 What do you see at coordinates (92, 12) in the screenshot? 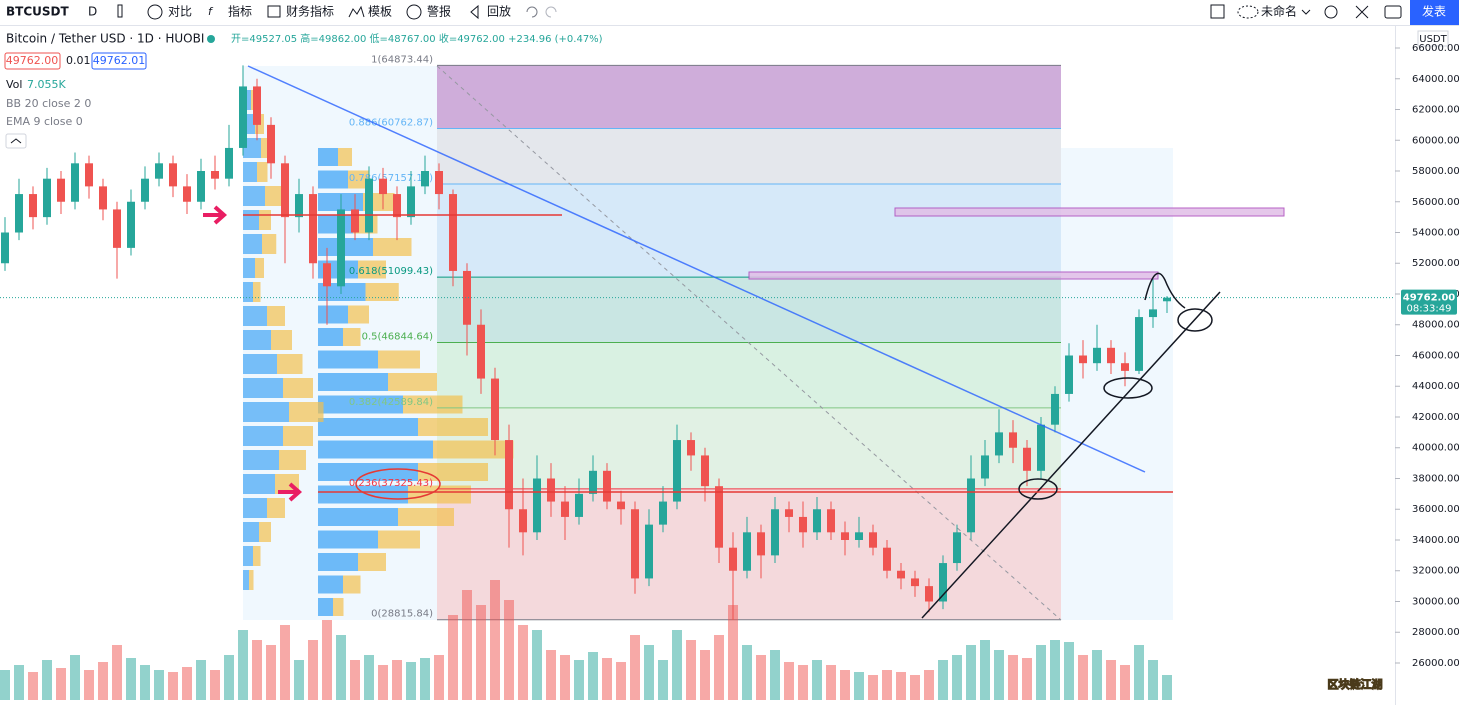
I see `interval: D` at bounding box center [92, 12].